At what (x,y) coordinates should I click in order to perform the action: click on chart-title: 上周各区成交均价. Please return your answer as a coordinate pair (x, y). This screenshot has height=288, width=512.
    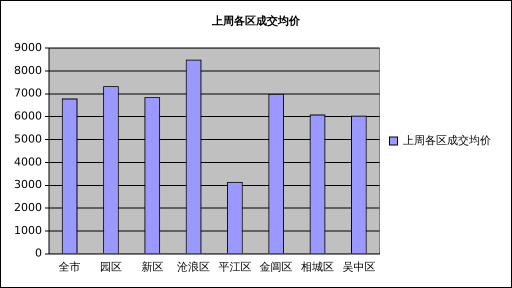
    Looking at the image, I should click on (256, 21).